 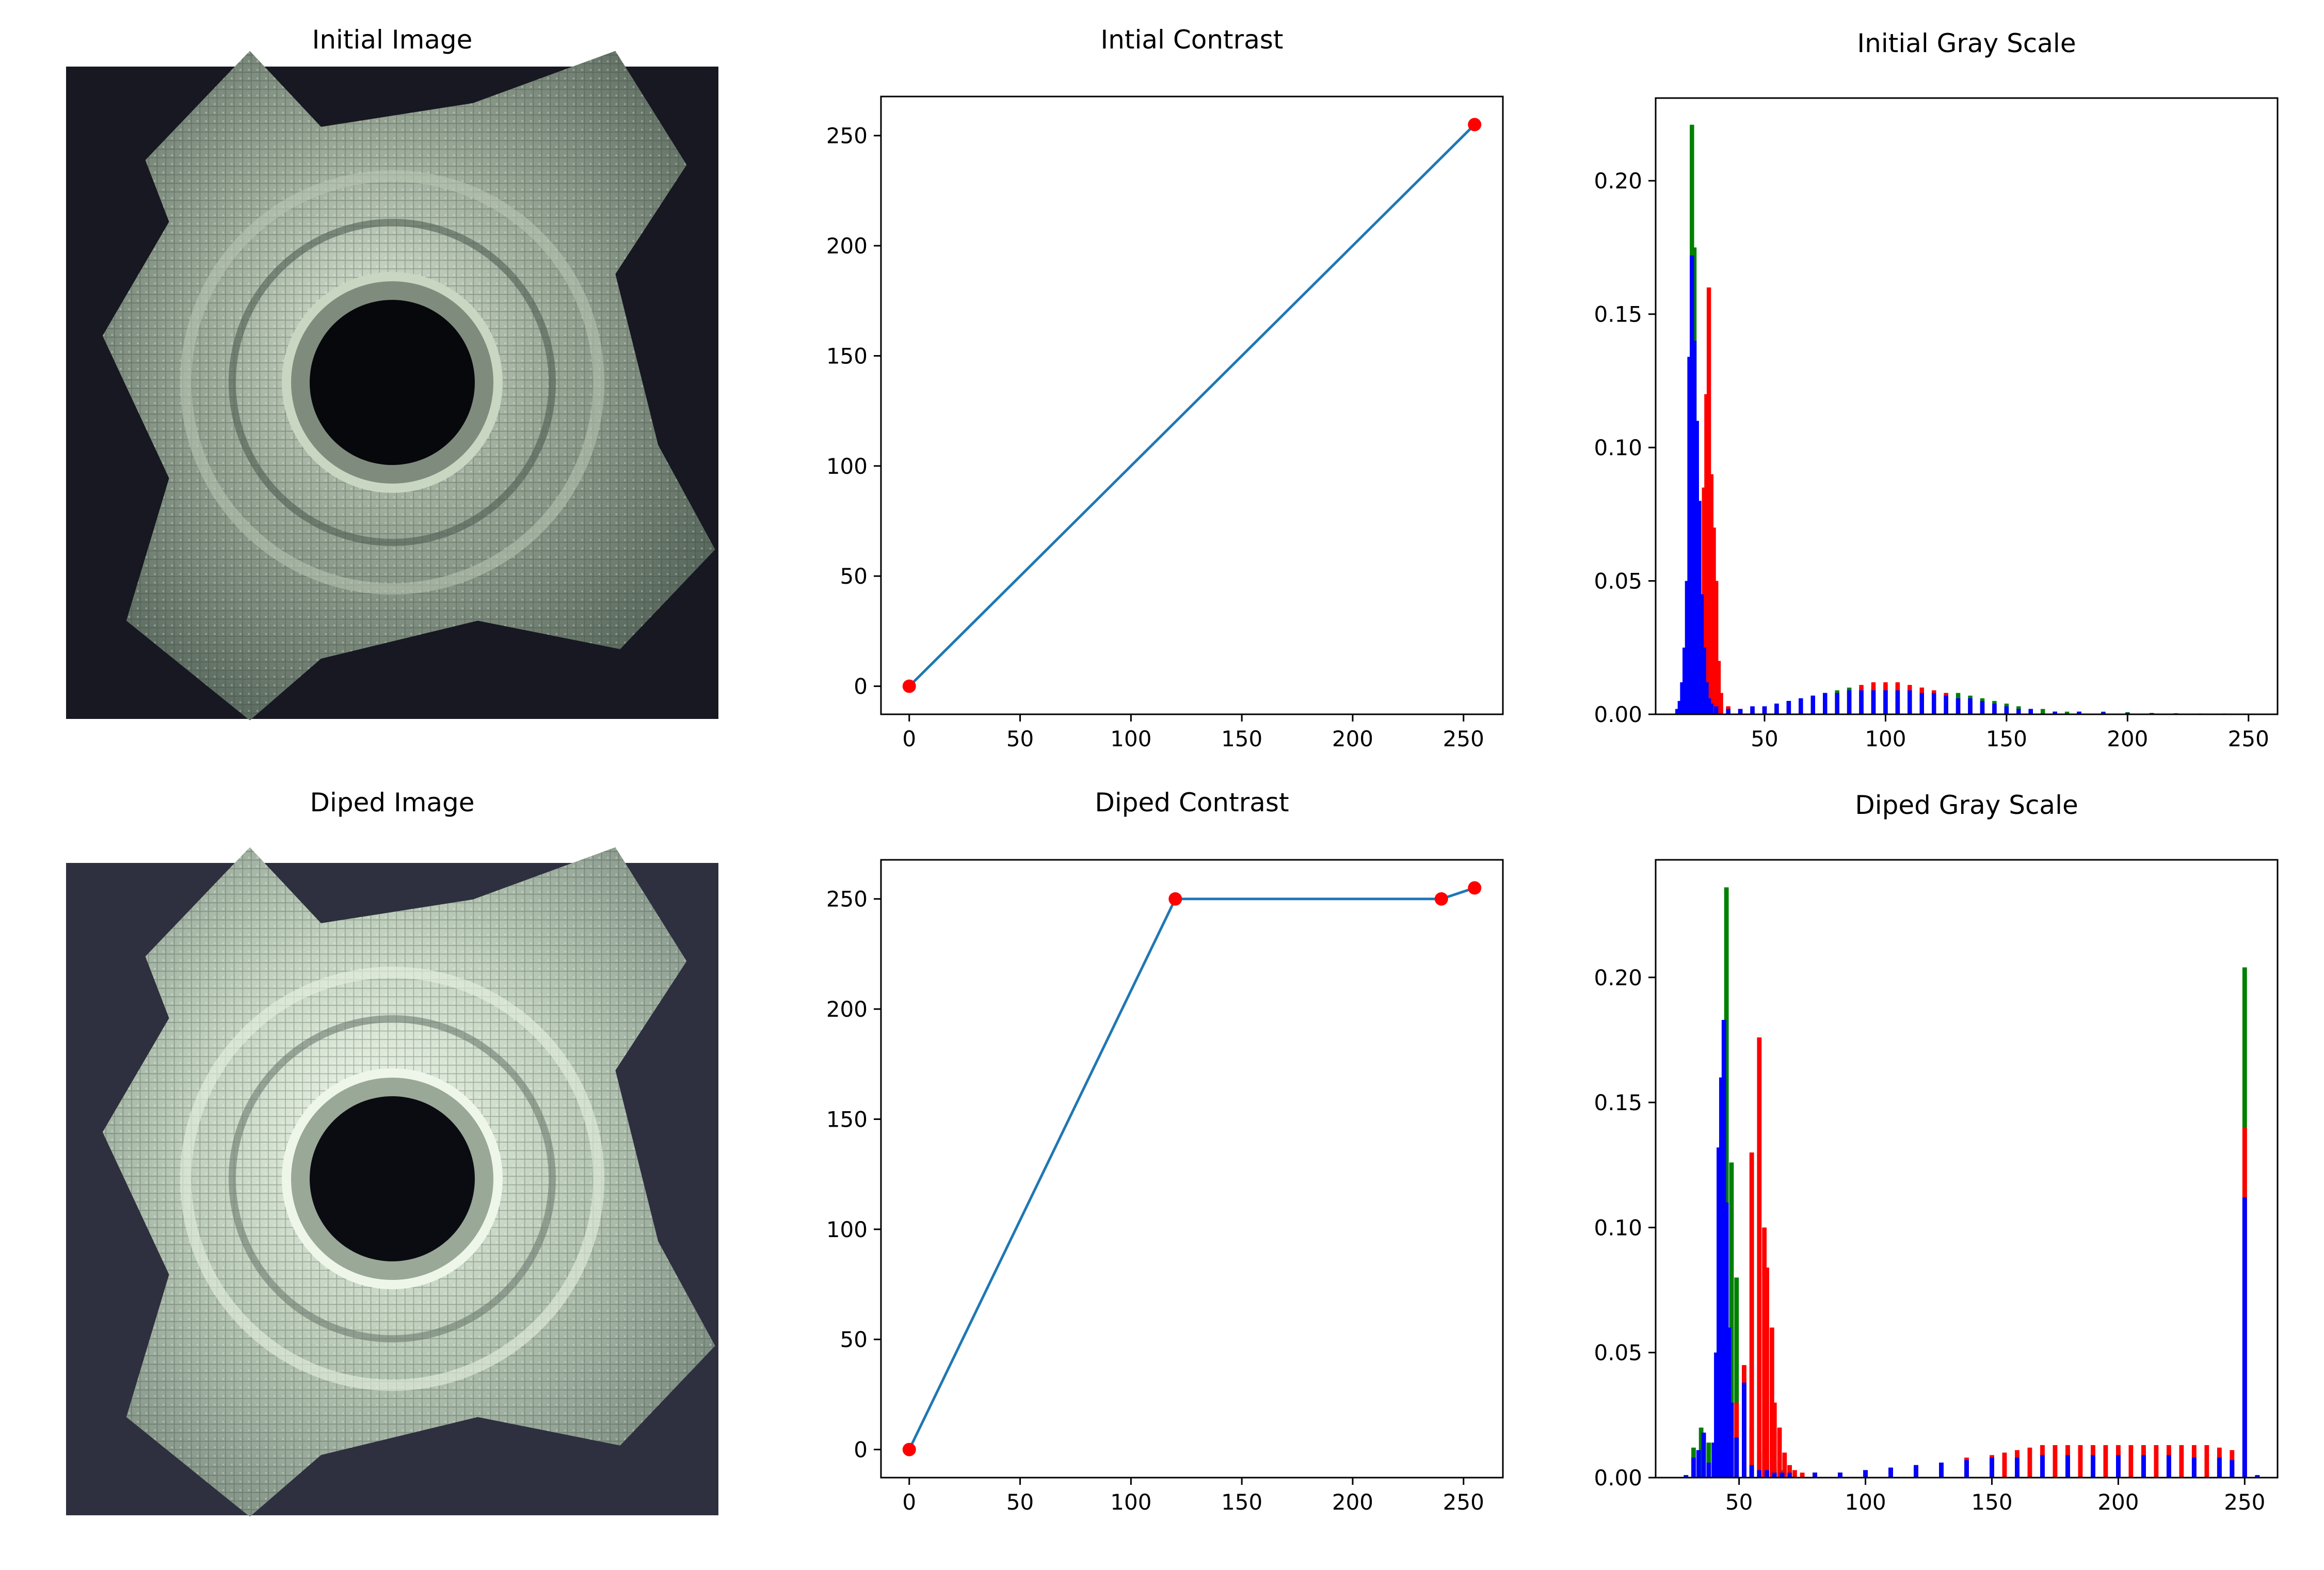 I want to click on diped_contrast-ytick-label: 100, so click(x=847, y=1229).